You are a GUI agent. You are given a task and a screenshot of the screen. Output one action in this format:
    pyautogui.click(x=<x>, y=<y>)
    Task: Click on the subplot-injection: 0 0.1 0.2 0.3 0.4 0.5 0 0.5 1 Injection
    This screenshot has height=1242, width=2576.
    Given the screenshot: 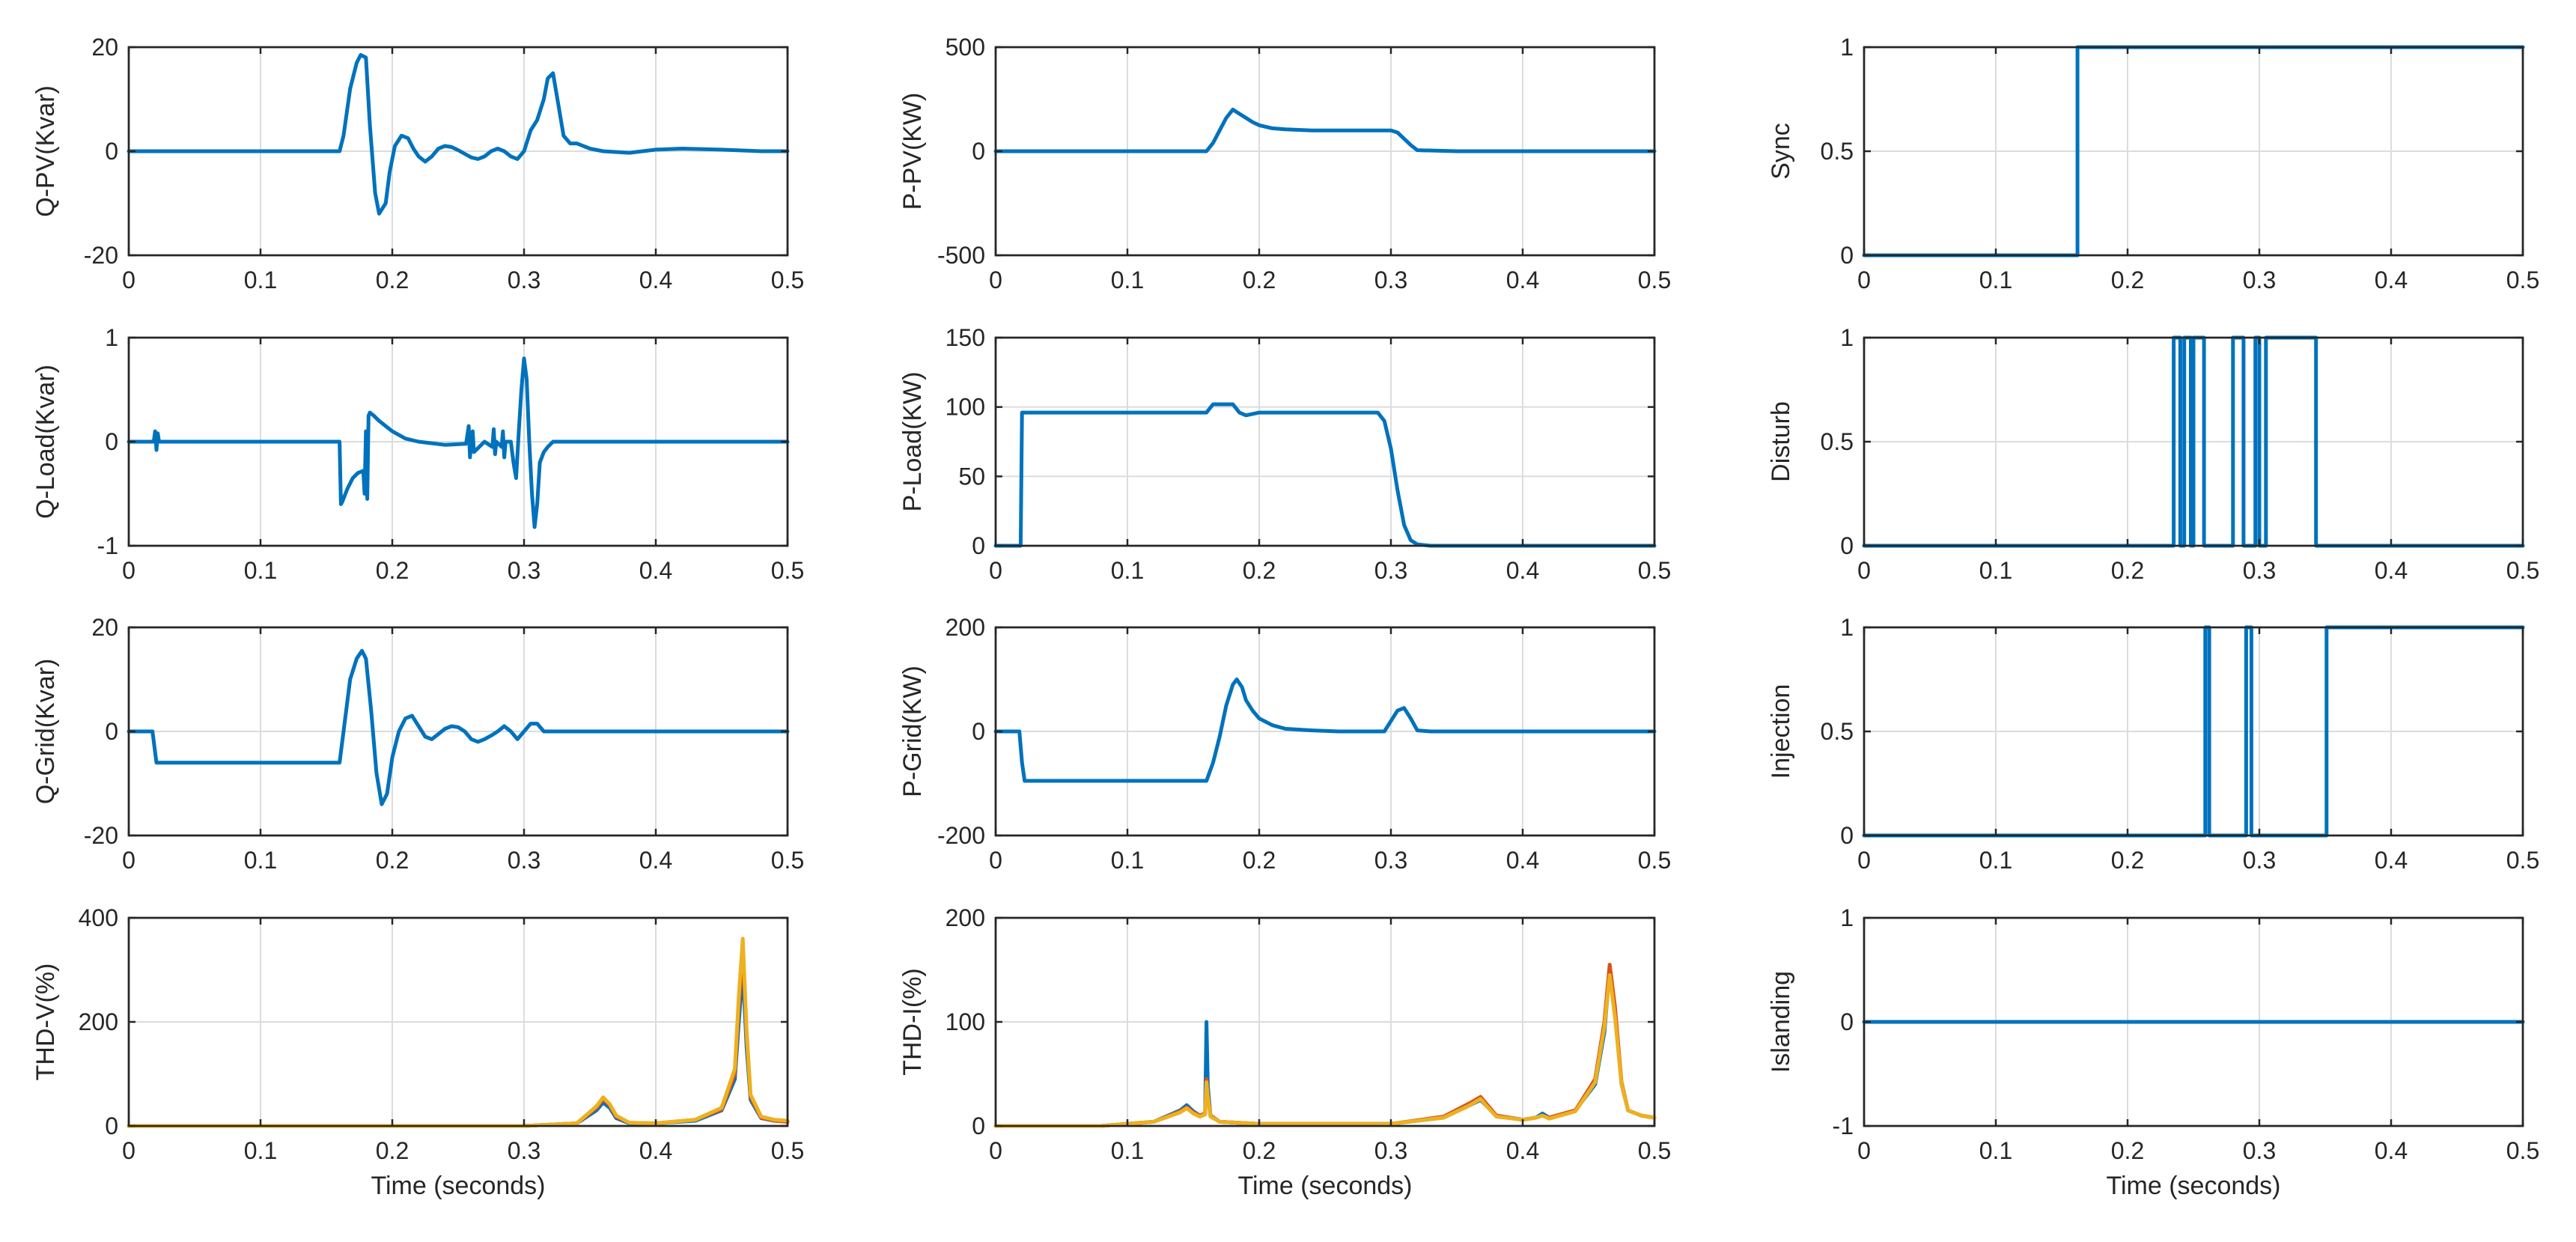 What is the action you would take?
    pyautogui.click(x=2153, y=744)
    